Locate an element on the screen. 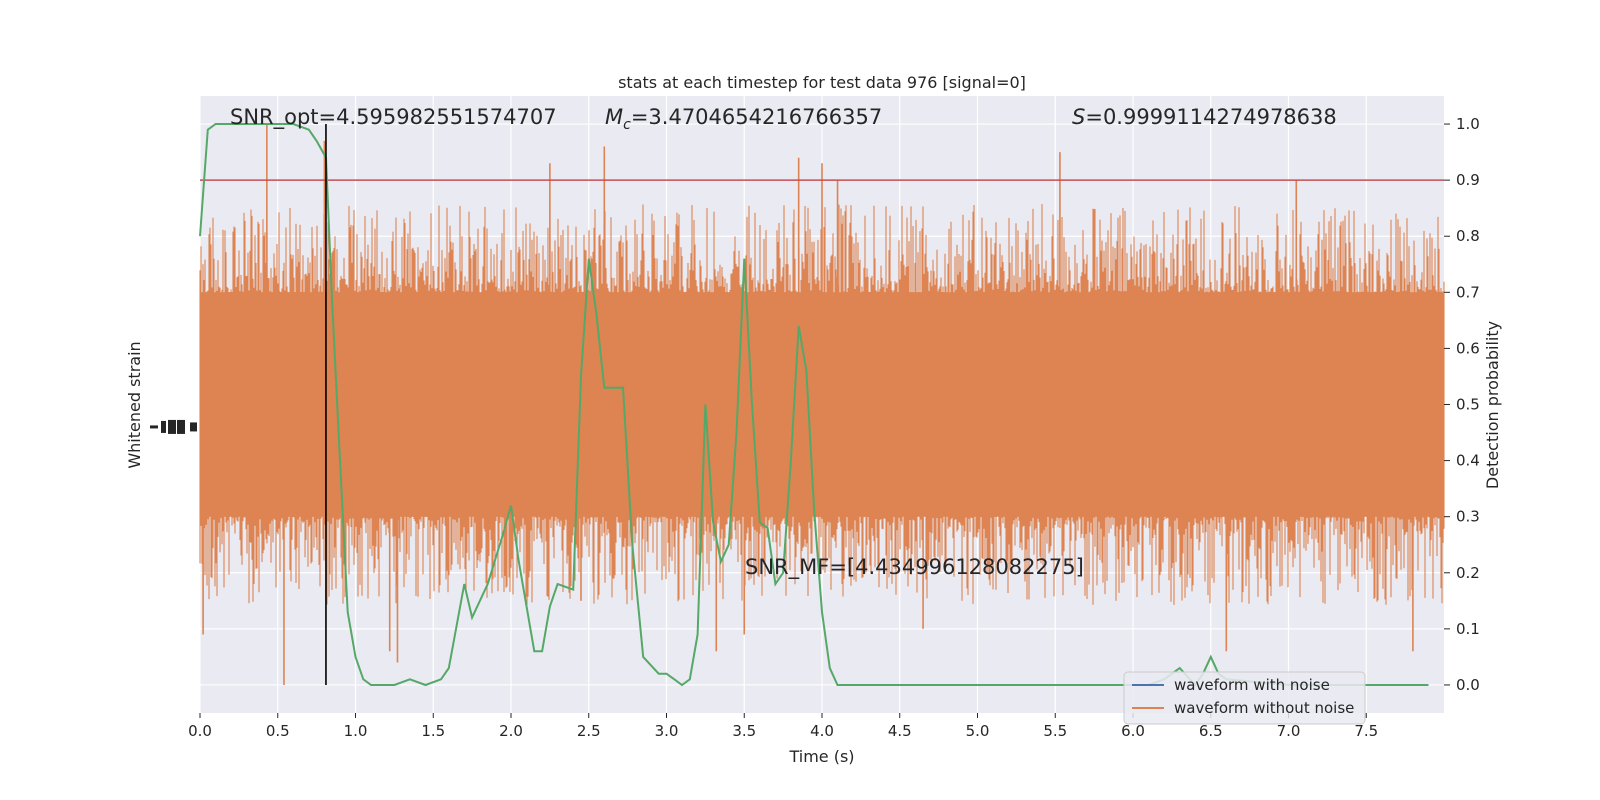 This screenshot has width=1600, height=800. y-tick-label-7: 0.7 is located at coordinates (1468, 292).